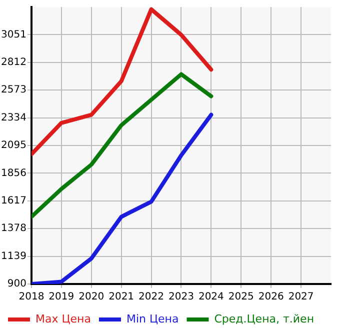  Describe the element at coordinates (63, 319) in the screenshot. I see `legend-label: Max Цена` at that location.